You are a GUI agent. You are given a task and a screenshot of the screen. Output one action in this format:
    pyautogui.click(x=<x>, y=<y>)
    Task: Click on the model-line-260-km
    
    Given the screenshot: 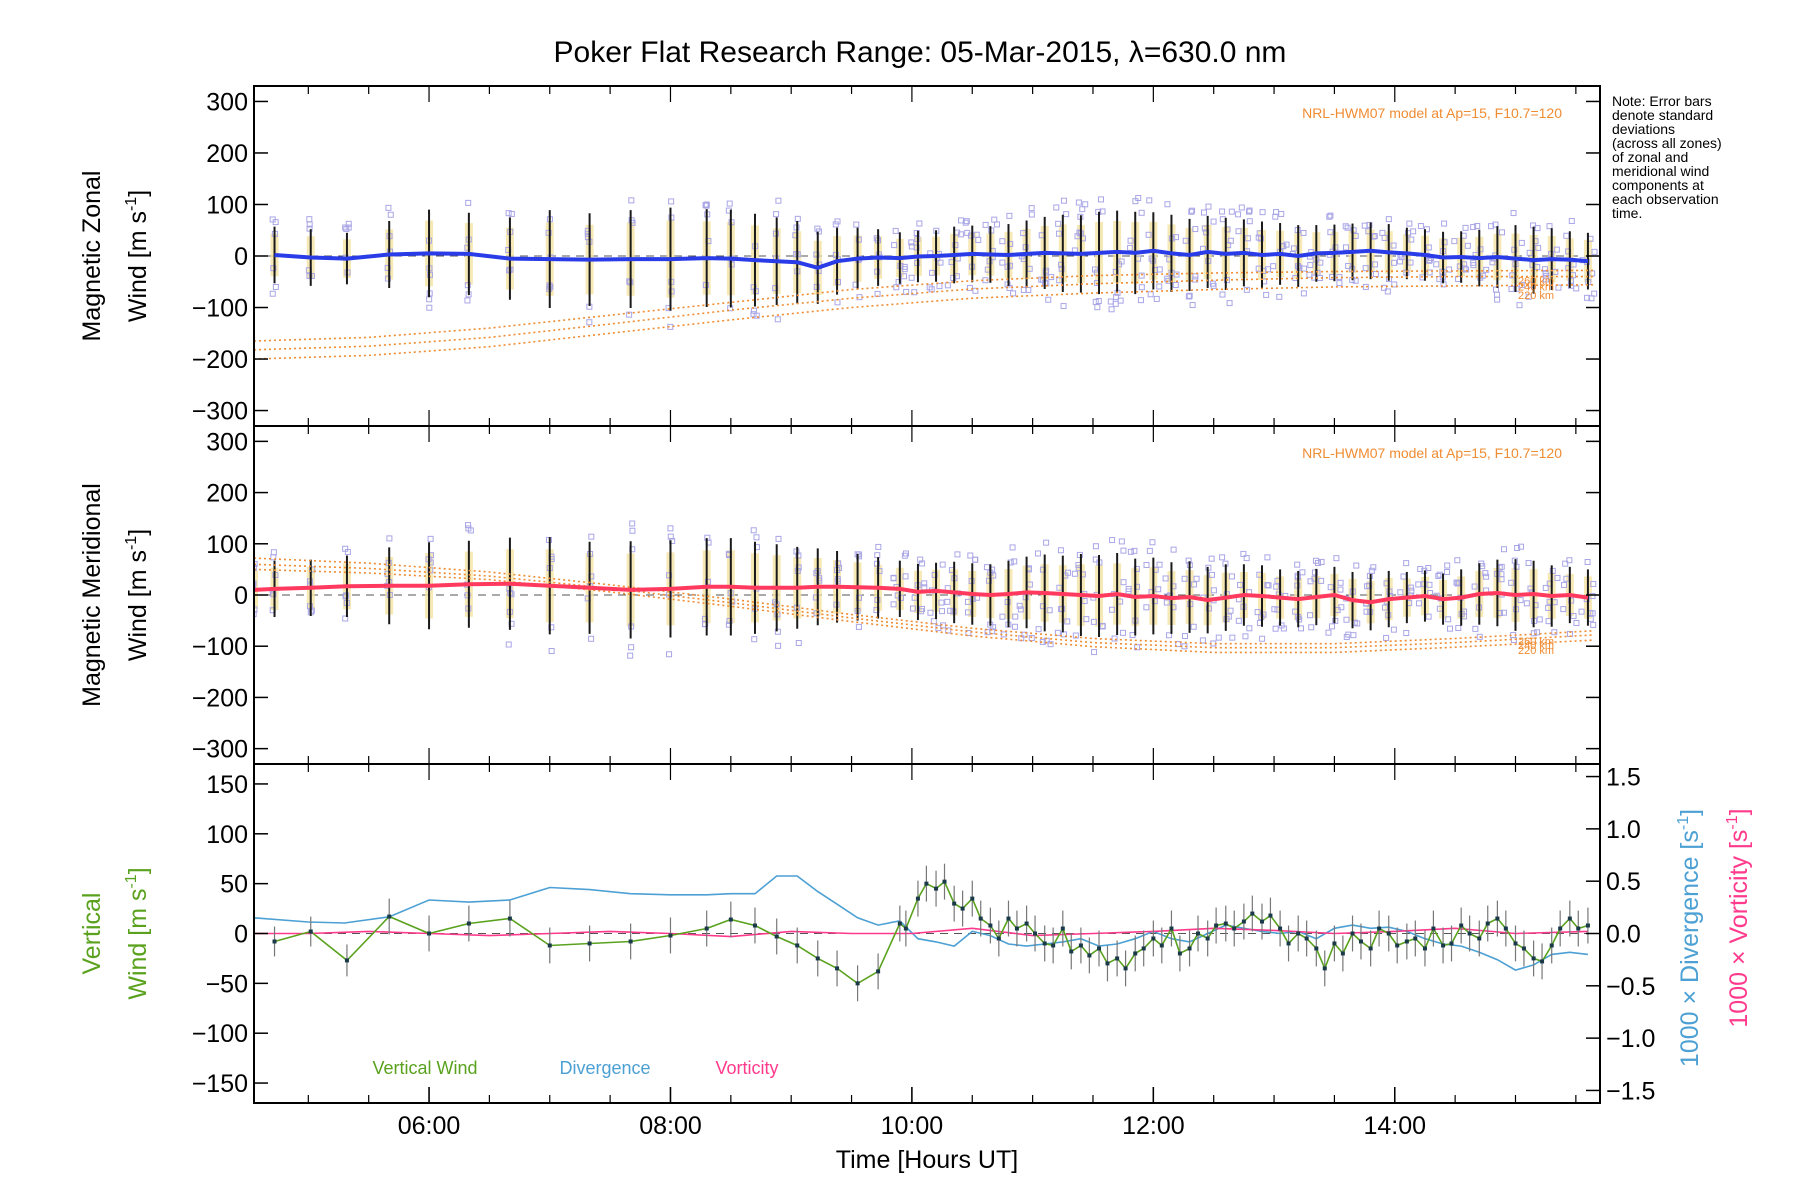 What is the action you would take?
    pyautogui.click(x=924, y=601)
    